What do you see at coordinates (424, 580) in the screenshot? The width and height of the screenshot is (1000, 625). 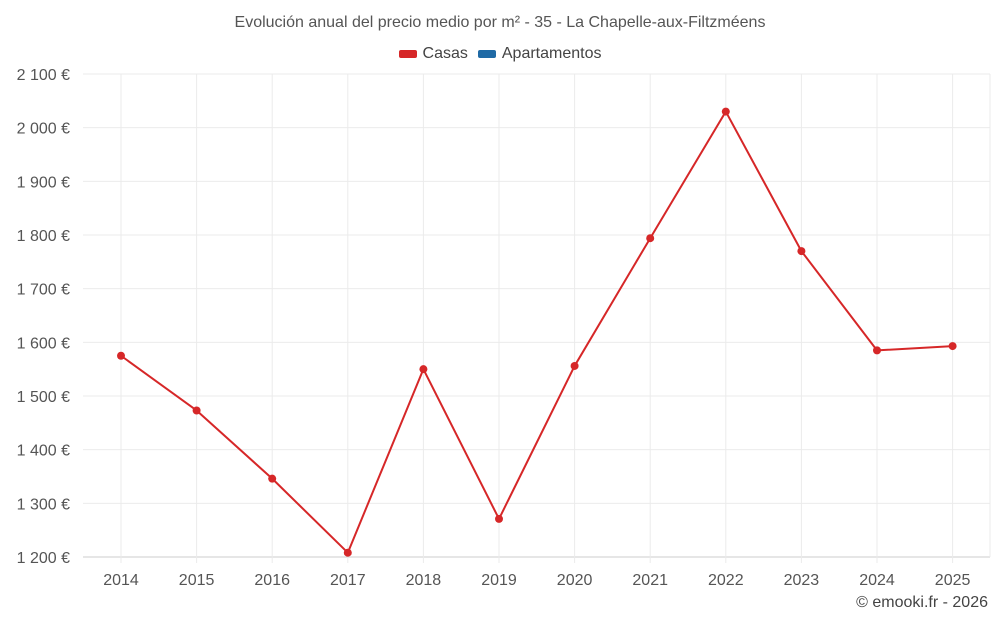 I see `x-tick-label: 2018` at bounding box center [424, 580].